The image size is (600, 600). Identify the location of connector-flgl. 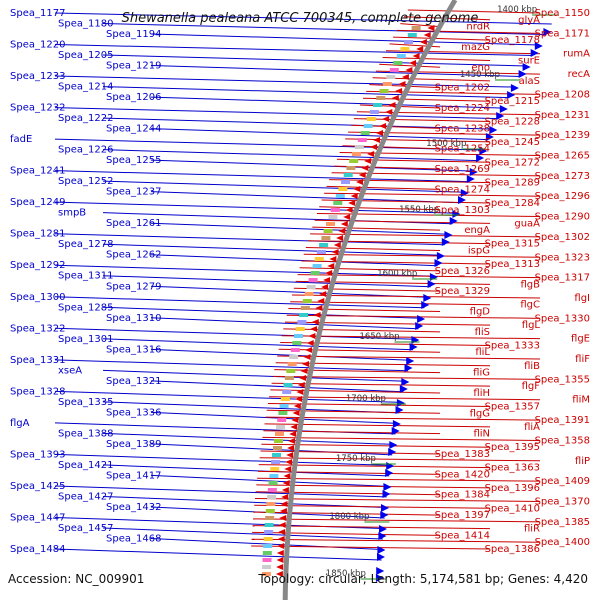
(387, 323).